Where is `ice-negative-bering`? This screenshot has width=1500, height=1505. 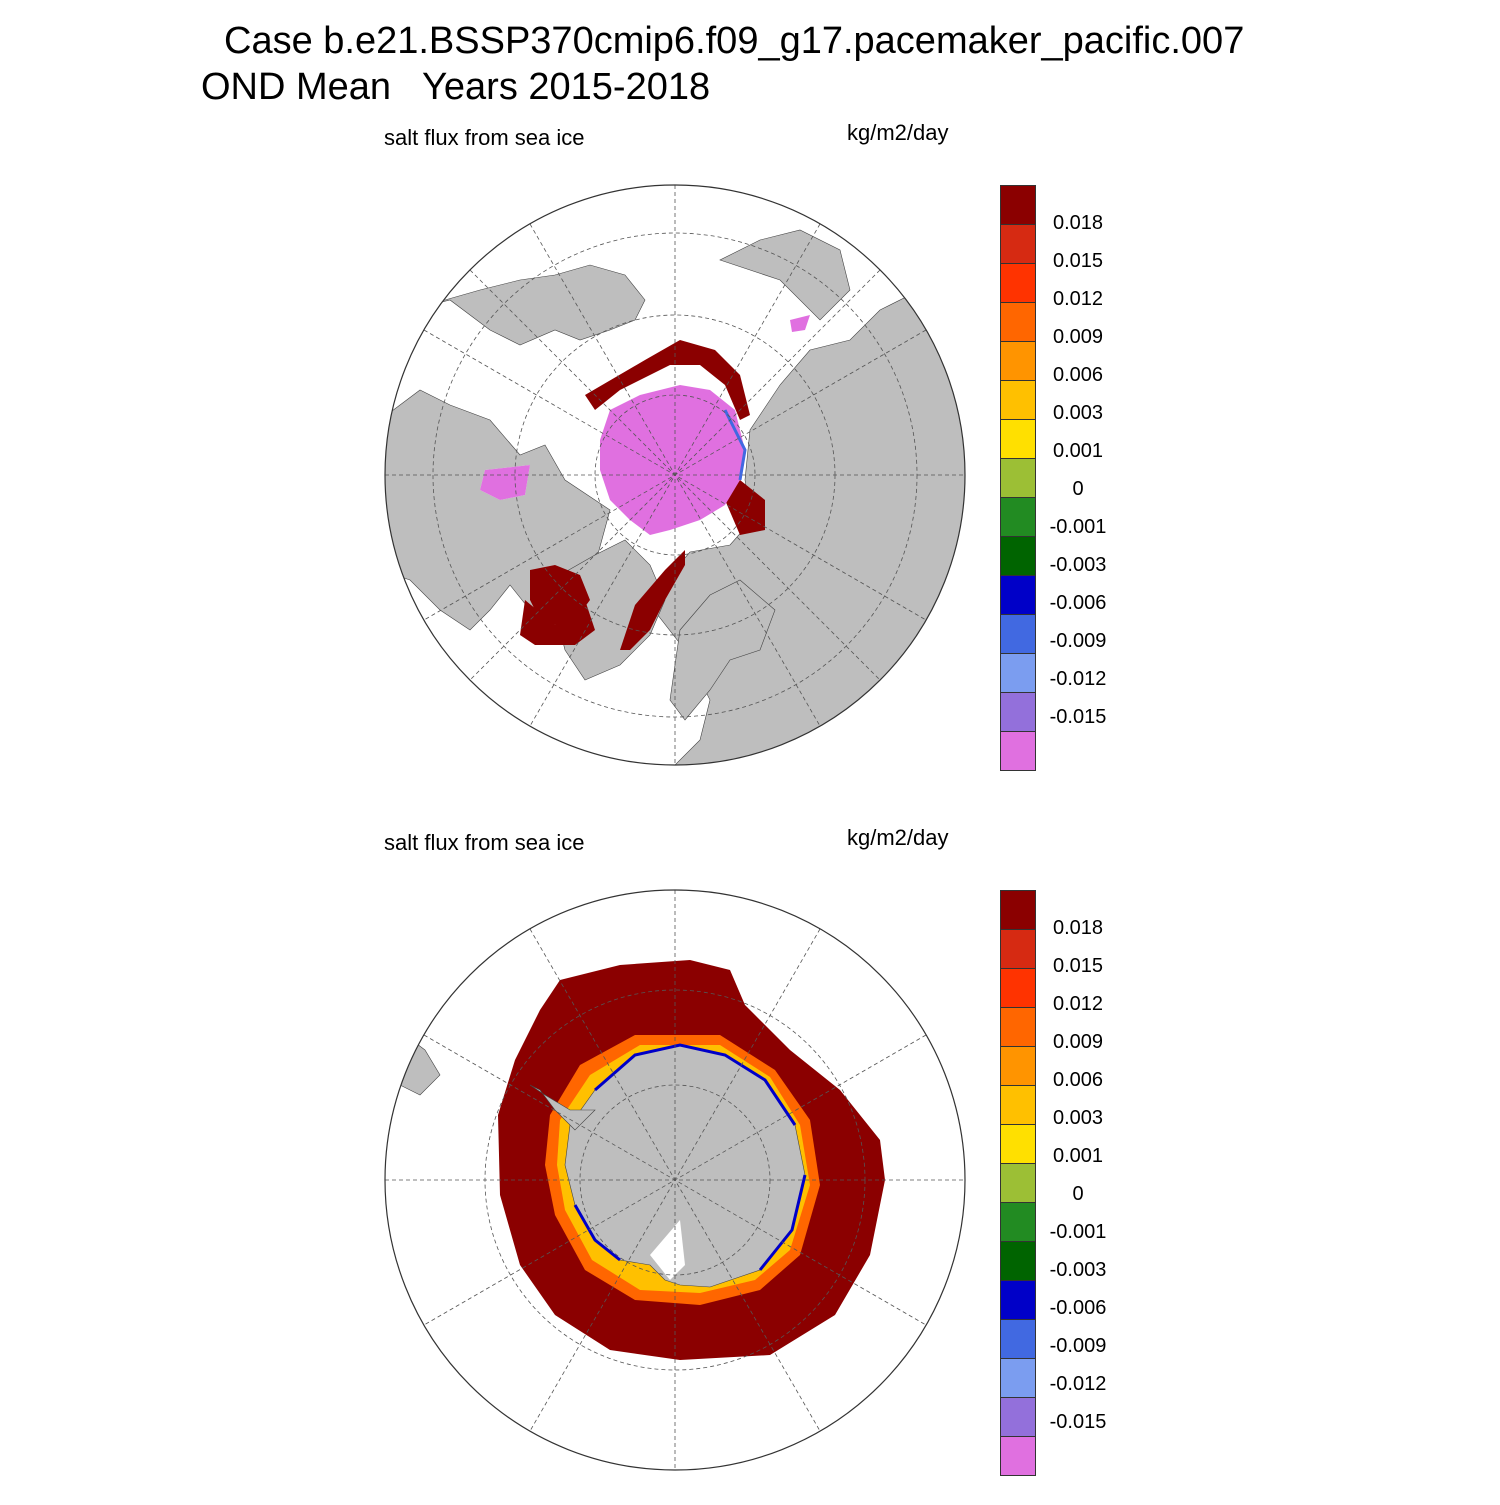
ice-negative-bering is located at coordinates (800, 323).